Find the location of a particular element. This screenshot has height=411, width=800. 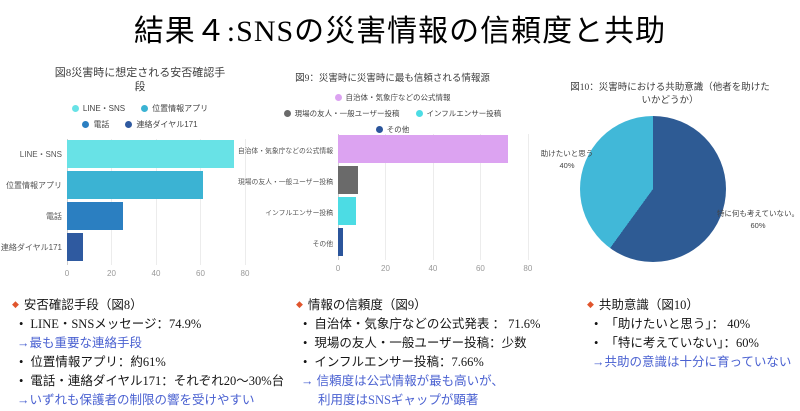

note-line: • 現場の友人・一般ユーザー投稿：少数 is located at coordinates (438, 343).